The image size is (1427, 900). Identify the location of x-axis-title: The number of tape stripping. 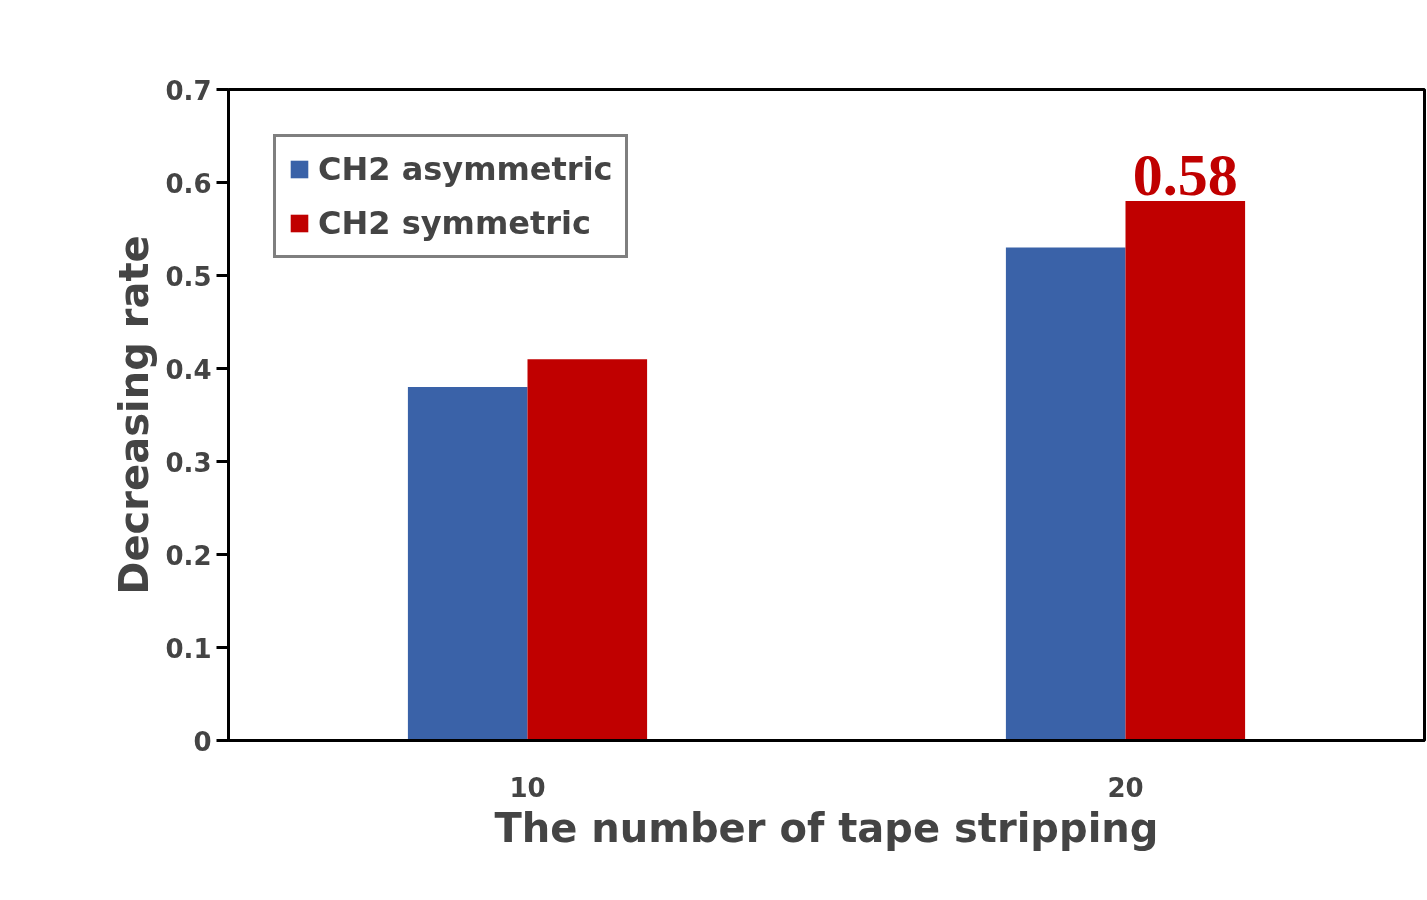
(826, 827).